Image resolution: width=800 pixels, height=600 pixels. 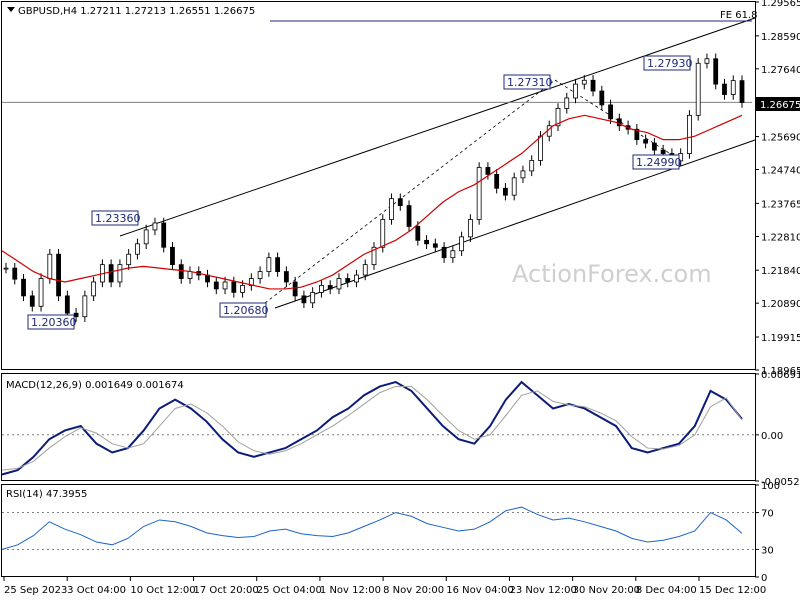 What do you see at coordinates (246, 310) in the screenshot?
I see `price-annotation-2: 1.20680` at bounding box center [246, 310].